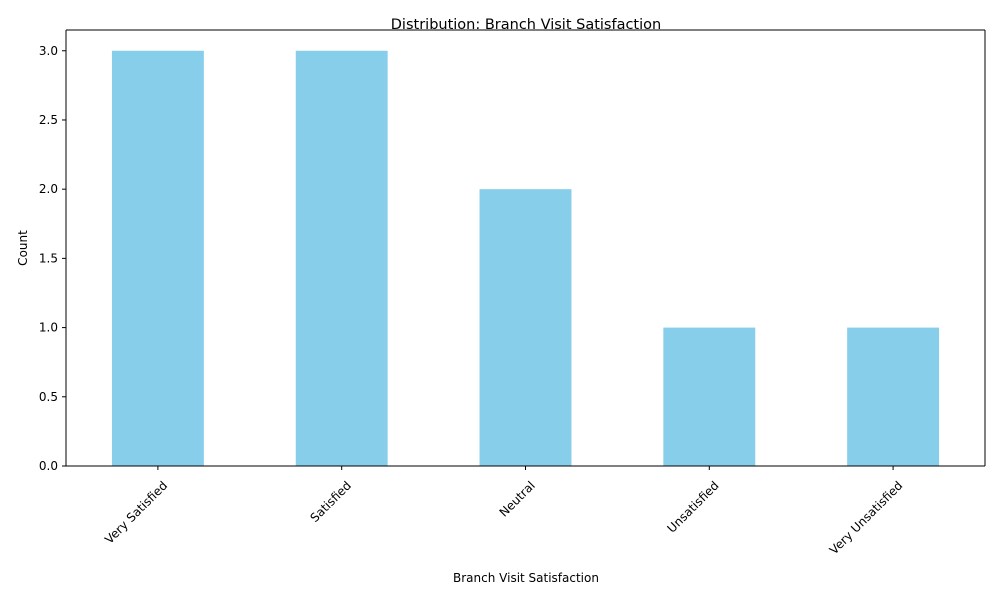 Image resolution: width=1000 pixels, height=600 pixels. Describe the element at coordinates (48, 397) in the screenshot. I see `y-tick-label-1: 0.5` at that location.